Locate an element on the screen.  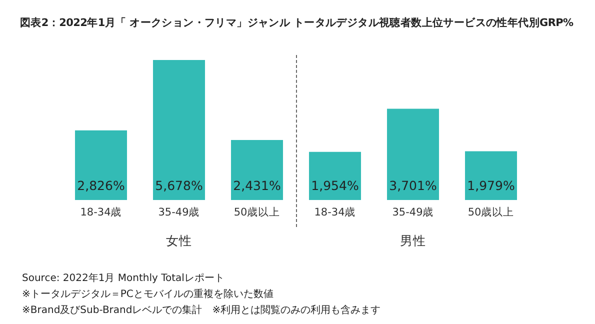
data-label: 5,678% is located at coordinates (179, 185).